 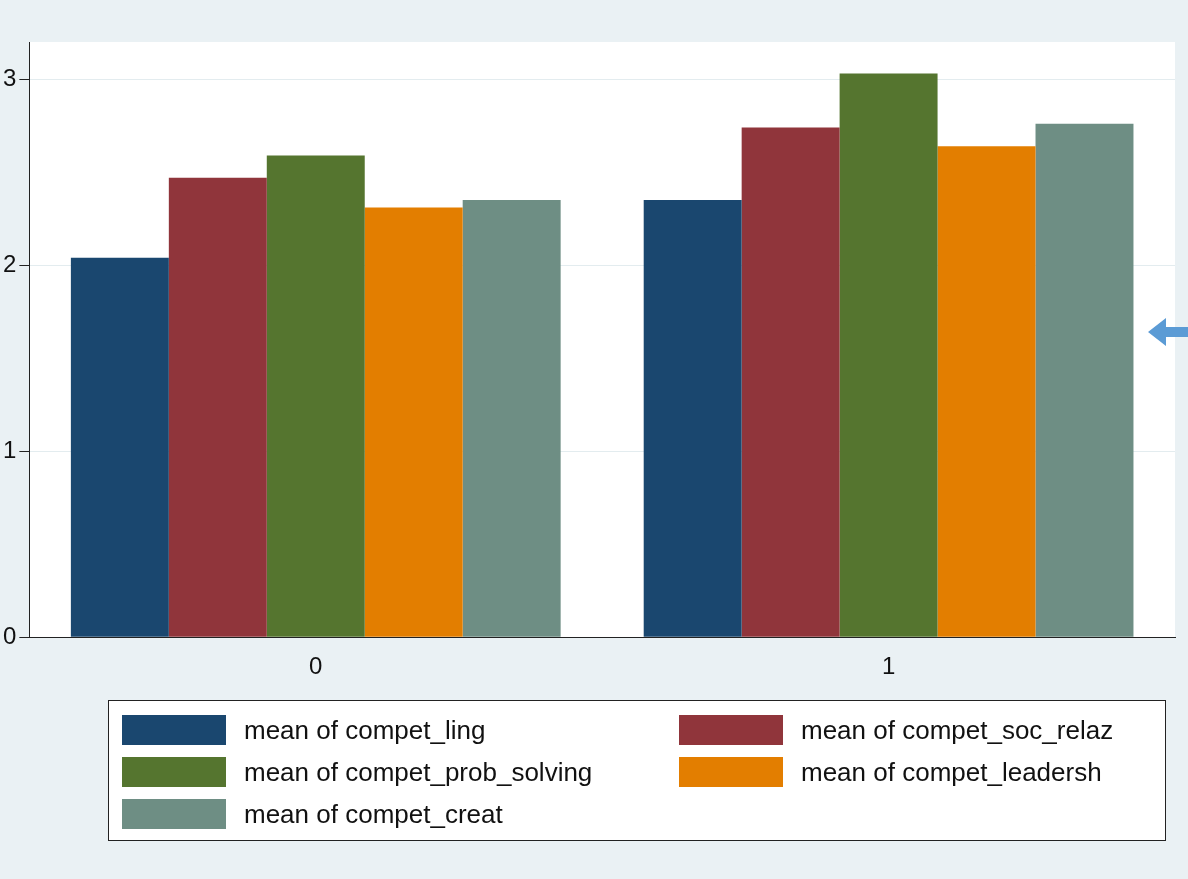 What do you see at coordinates (957, 730) in the screenshot?
I see `legend-label: mean of compet_soc_relaz` at bounding box center [957, 730].